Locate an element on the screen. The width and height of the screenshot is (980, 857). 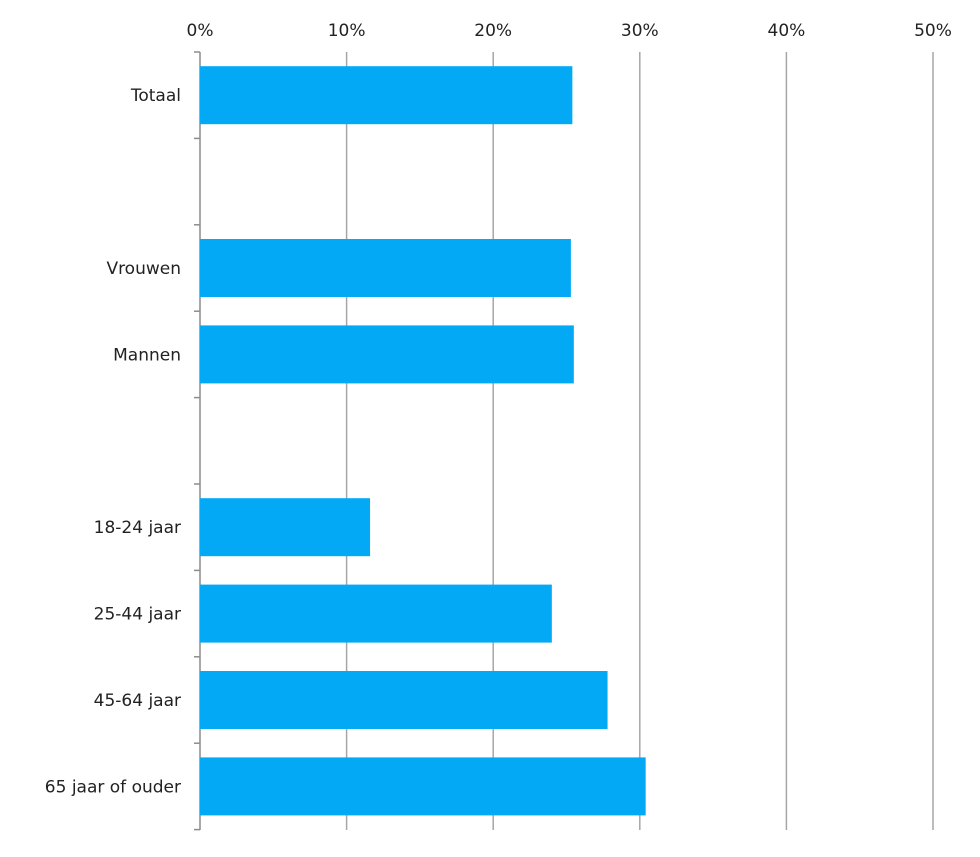
x-tick-label: 0% is located at coordinates (200, 31).